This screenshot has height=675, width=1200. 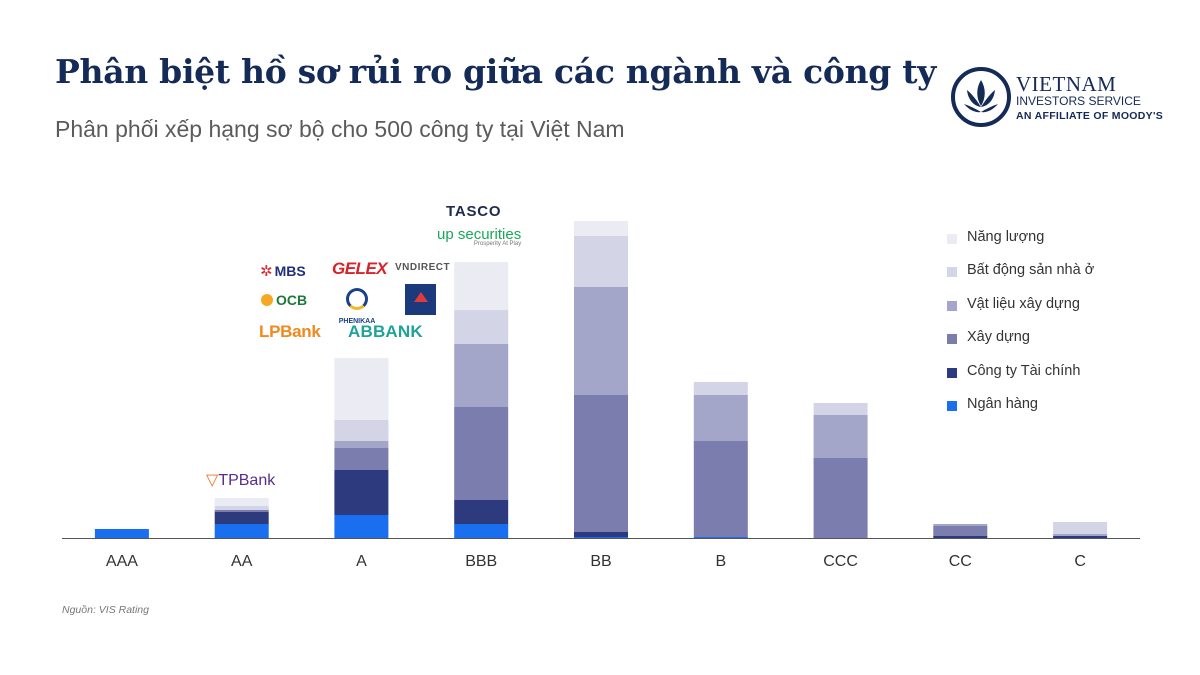 I want to click on lpbank-logo: LPBank, so click(x=290, y=332).